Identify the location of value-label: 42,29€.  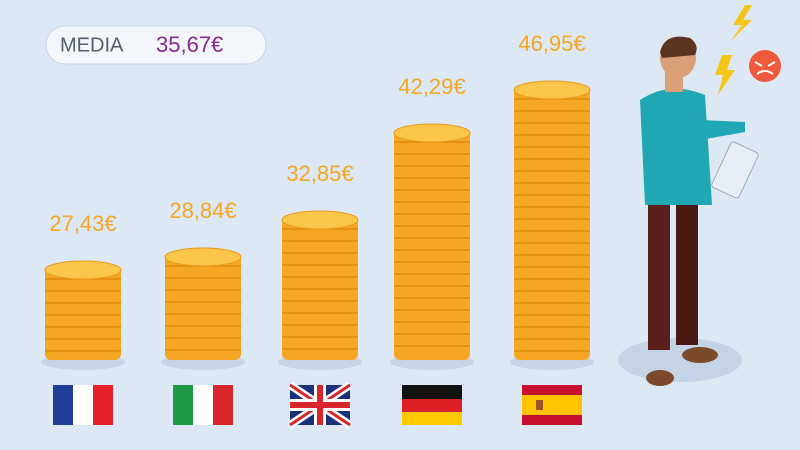
(431, 86).